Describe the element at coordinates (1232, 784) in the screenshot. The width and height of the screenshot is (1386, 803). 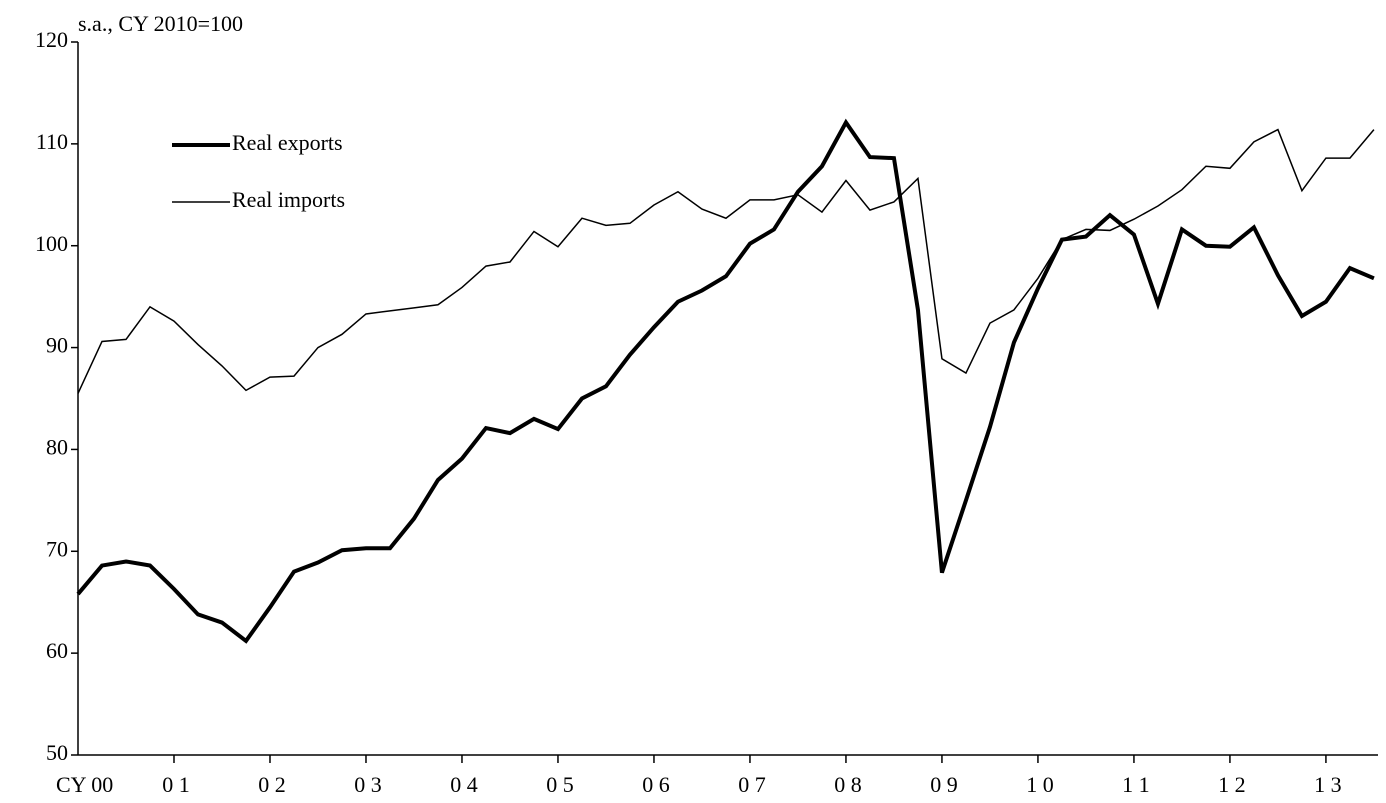
I see `x-tick-label: 1 2` at that location.